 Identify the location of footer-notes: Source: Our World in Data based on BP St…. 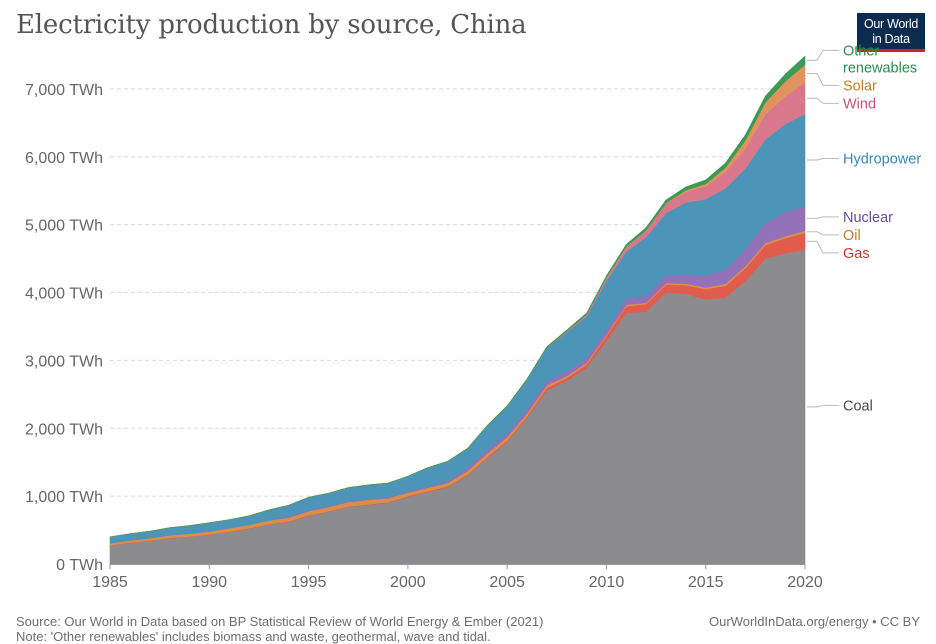
(279, 629).